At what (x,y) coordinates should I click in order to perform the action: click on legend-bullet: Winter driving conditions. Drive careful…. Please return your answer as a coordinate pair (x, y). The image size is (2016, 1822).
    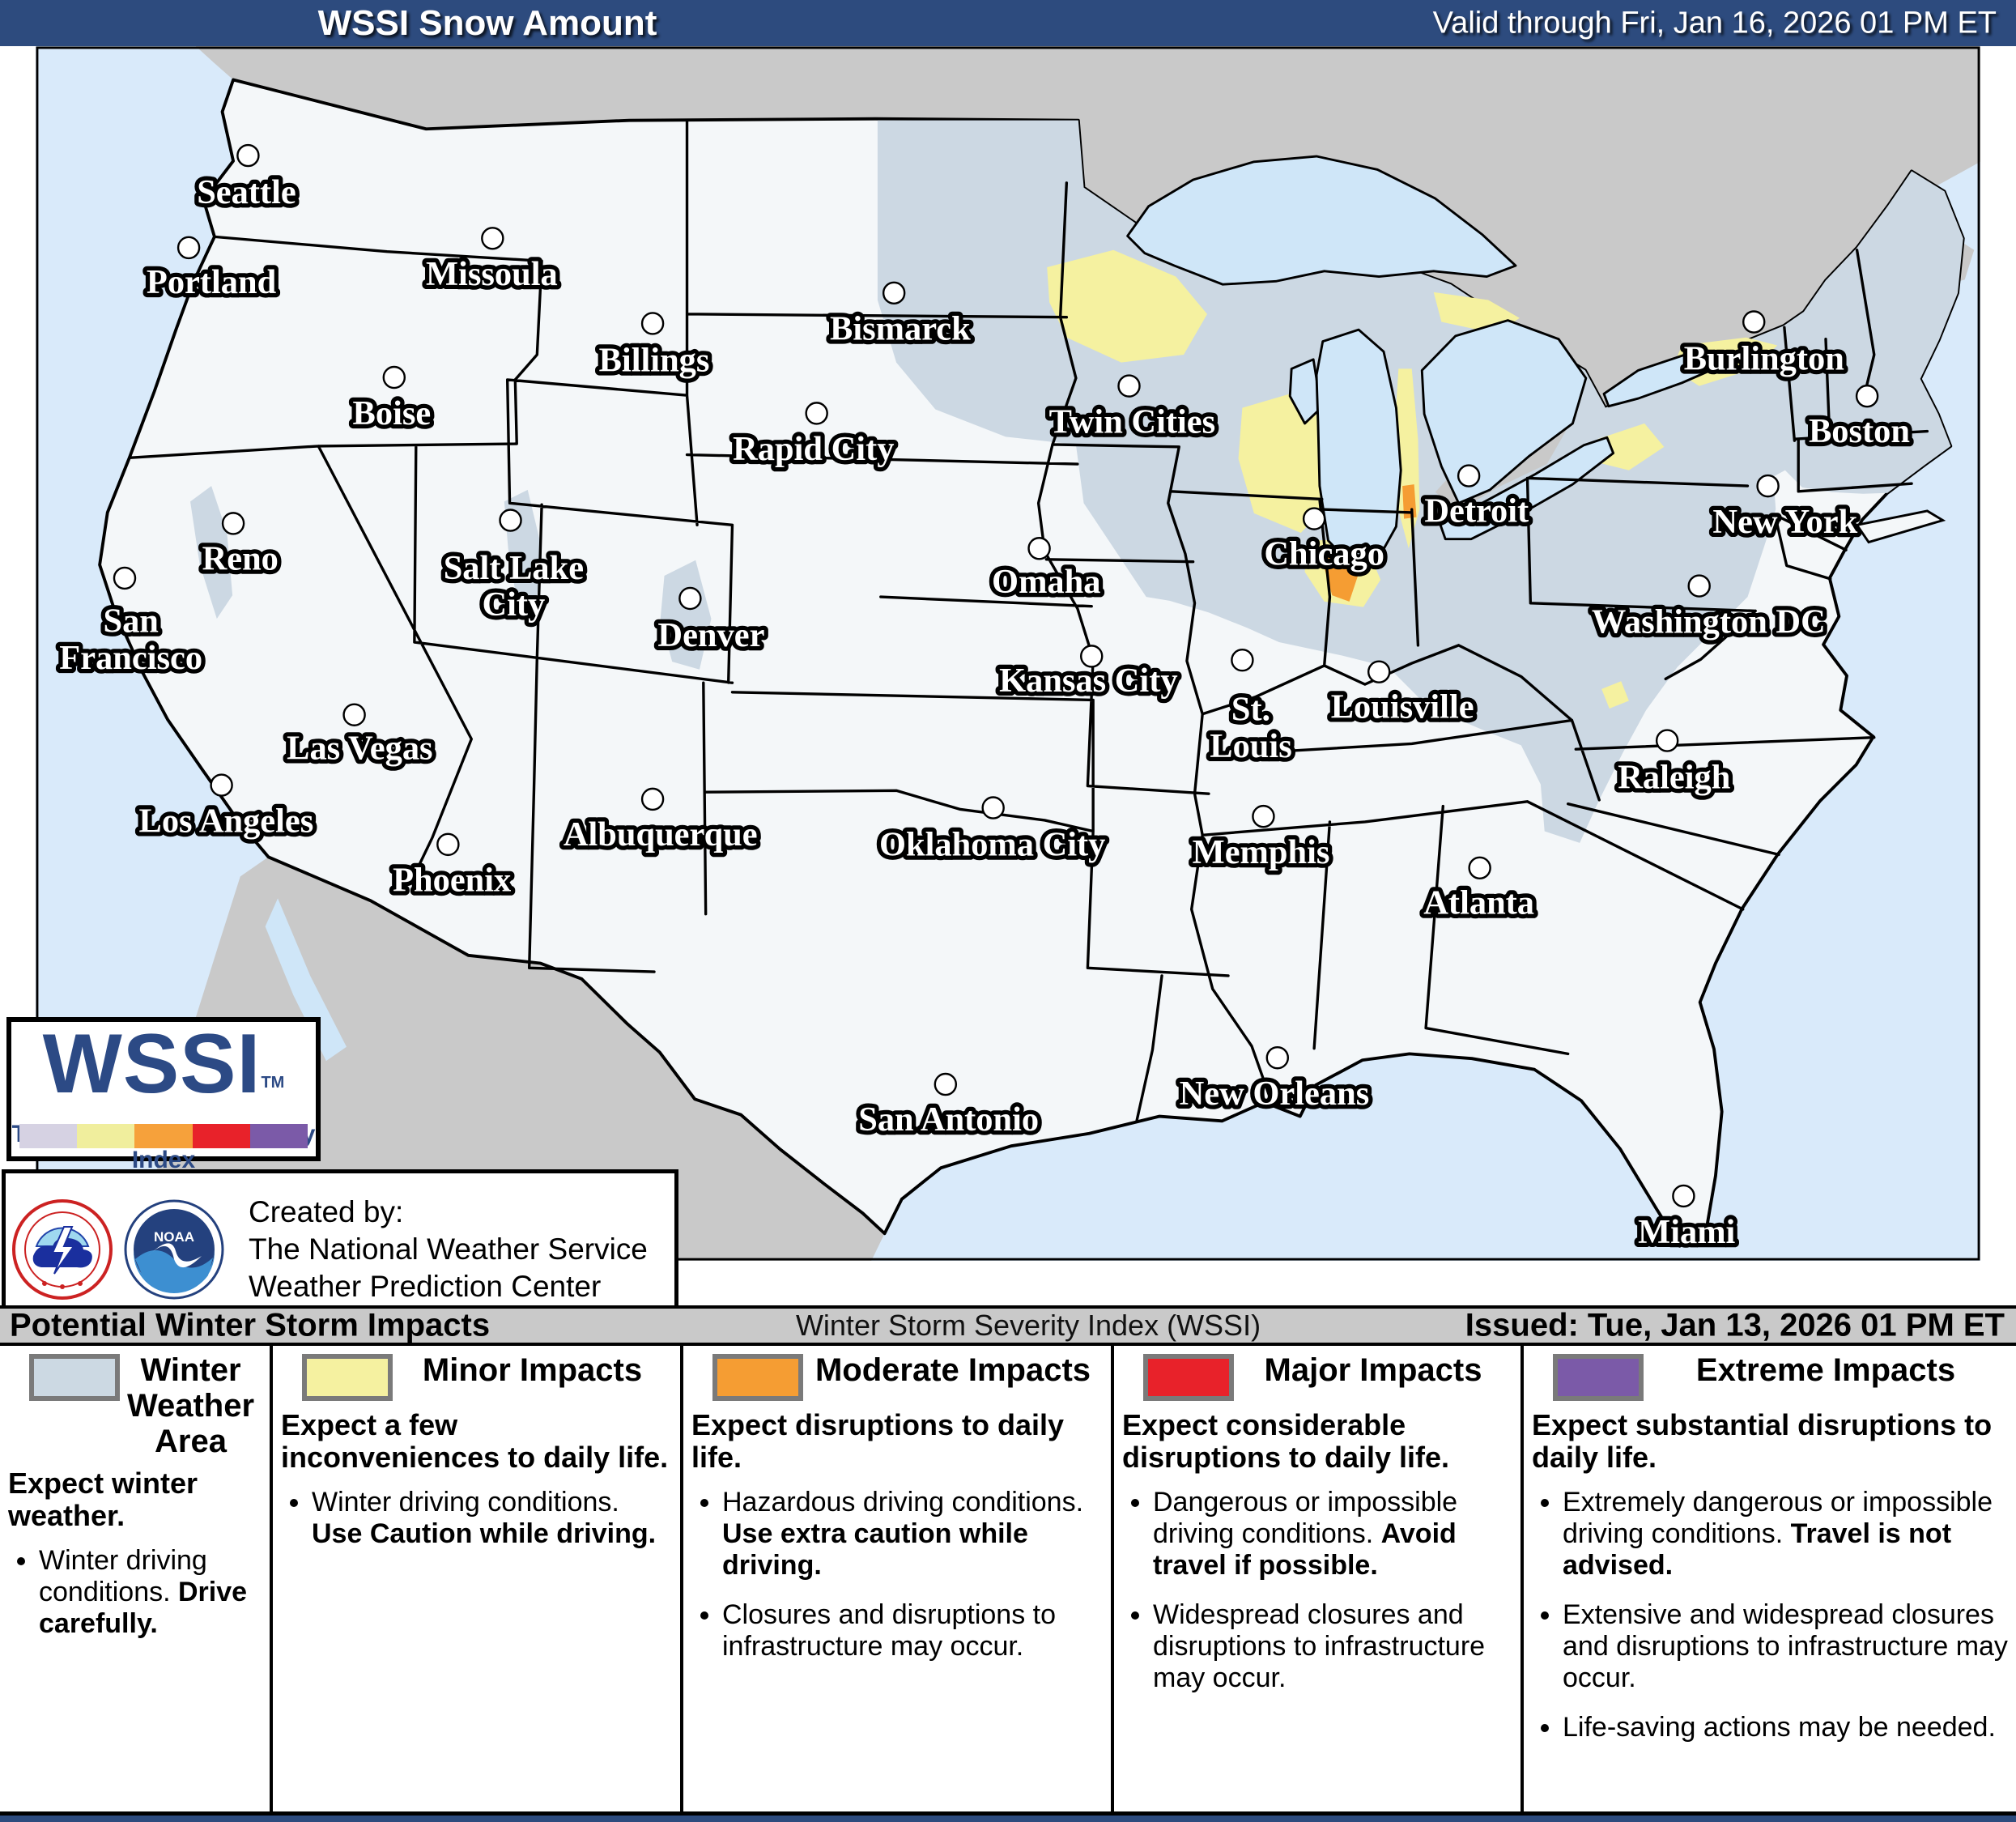
    Looking at the image, I should click on (151, 1592).